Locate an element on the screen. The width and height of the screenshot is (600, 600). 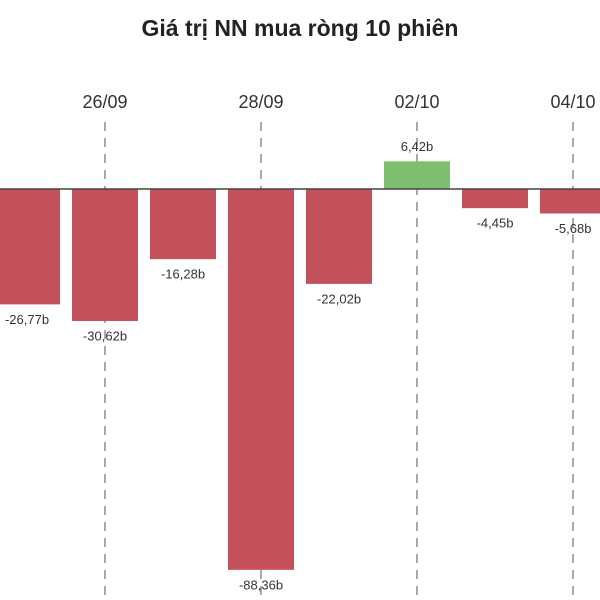
chart-title: Giá trị NN mua ròng 10 phiên is located at coordinates (300, 28).